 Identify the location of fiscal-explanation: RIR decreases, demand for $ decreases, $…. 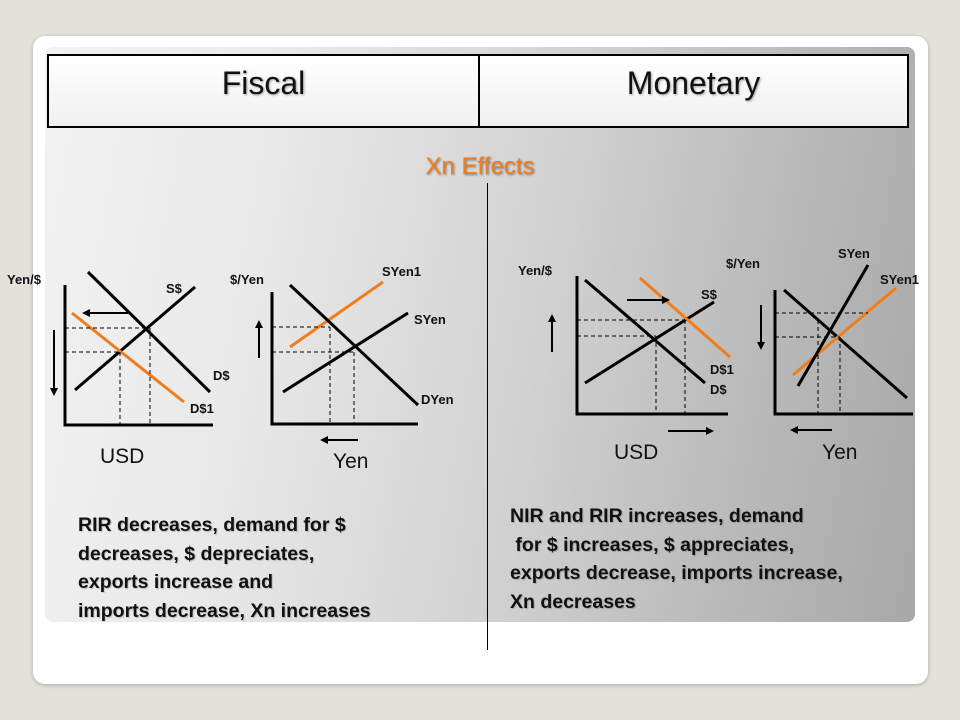
(278, 568).